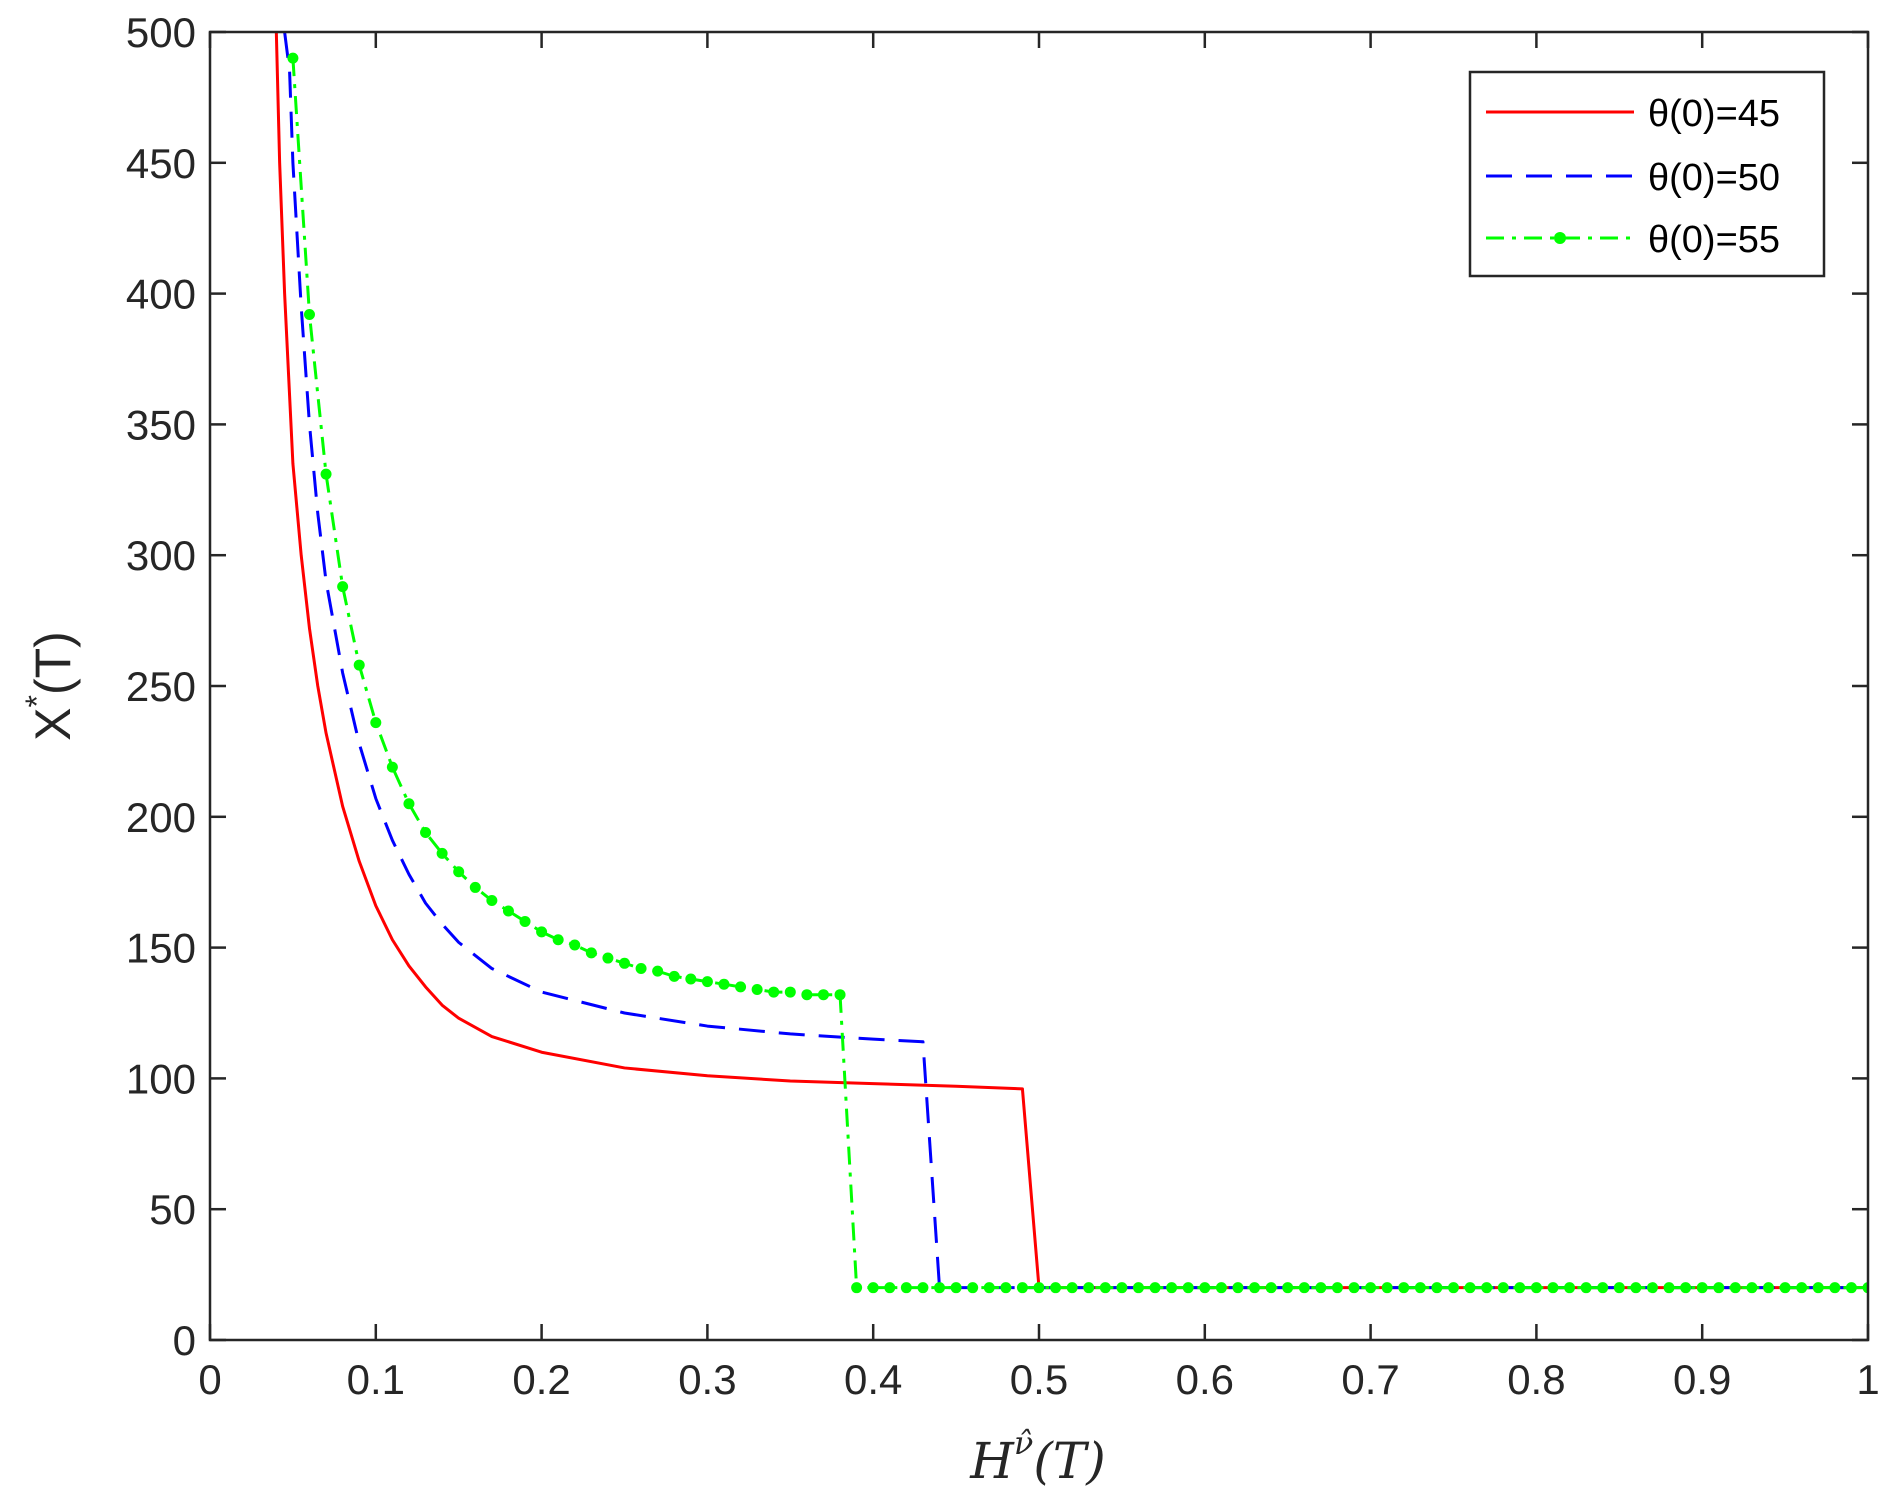 The height and width of the screenshot is (1503, 1884). Describe the element at coordinates (161, 686) in the screenshot. I see `y-tick-label: 250` at that location.